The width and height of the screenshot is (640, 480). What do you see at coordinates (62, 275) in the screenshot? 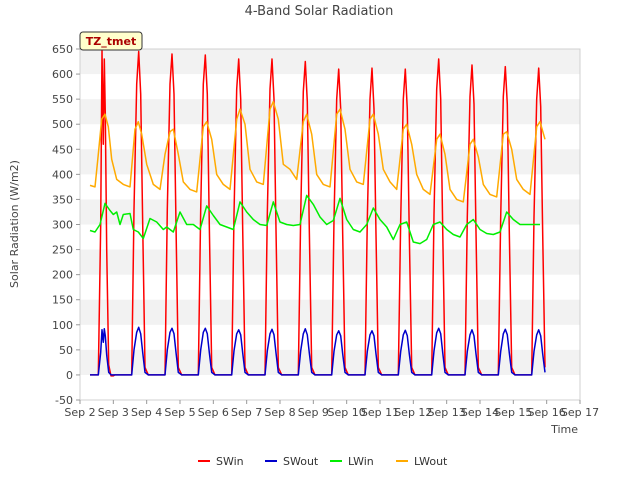
I see `y-tick-label: 200` at bounding box center [62, 275].